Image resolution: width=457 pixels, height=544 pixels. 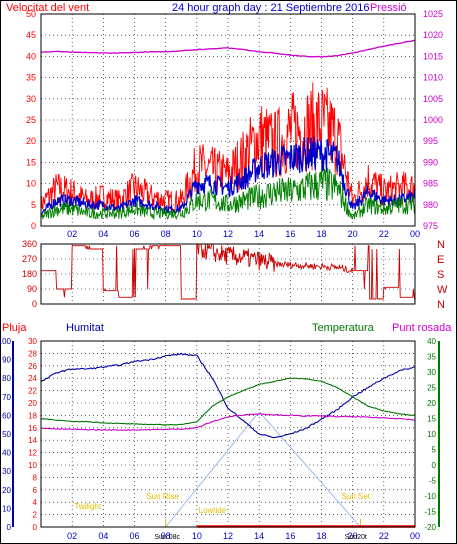 I want to click on wind-axis-tick-label: 10, so click(x=31, y=184).